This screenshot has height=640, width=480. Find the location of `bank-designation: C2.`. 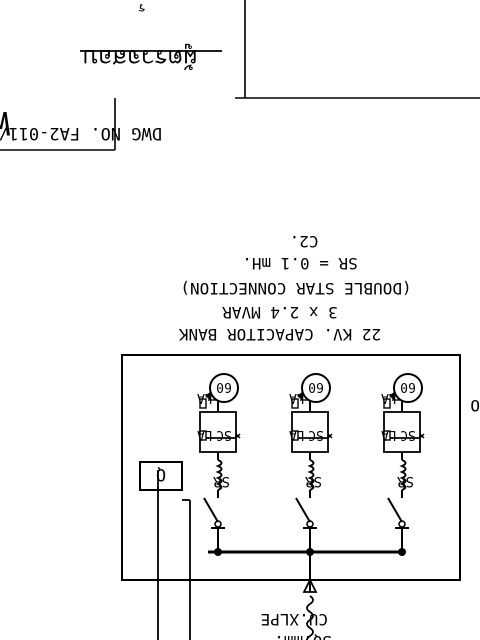

bank-designation: C2. is located at coordinates (304, 241).